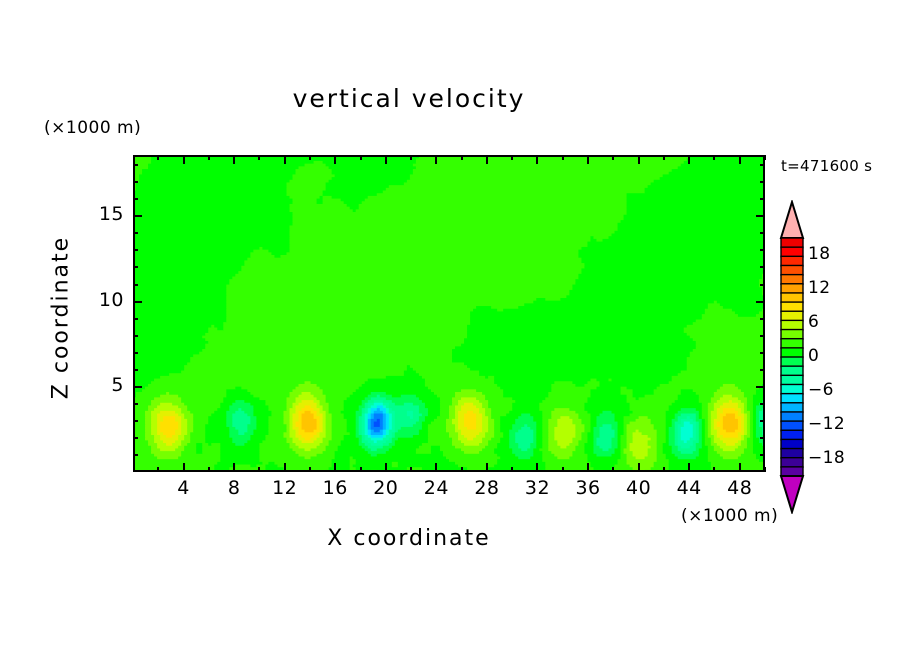  What do you see at coordinates (819, 288) in the screenshot?
I see `colorbar-tick-label: 12` at bounding box center [819, 288].